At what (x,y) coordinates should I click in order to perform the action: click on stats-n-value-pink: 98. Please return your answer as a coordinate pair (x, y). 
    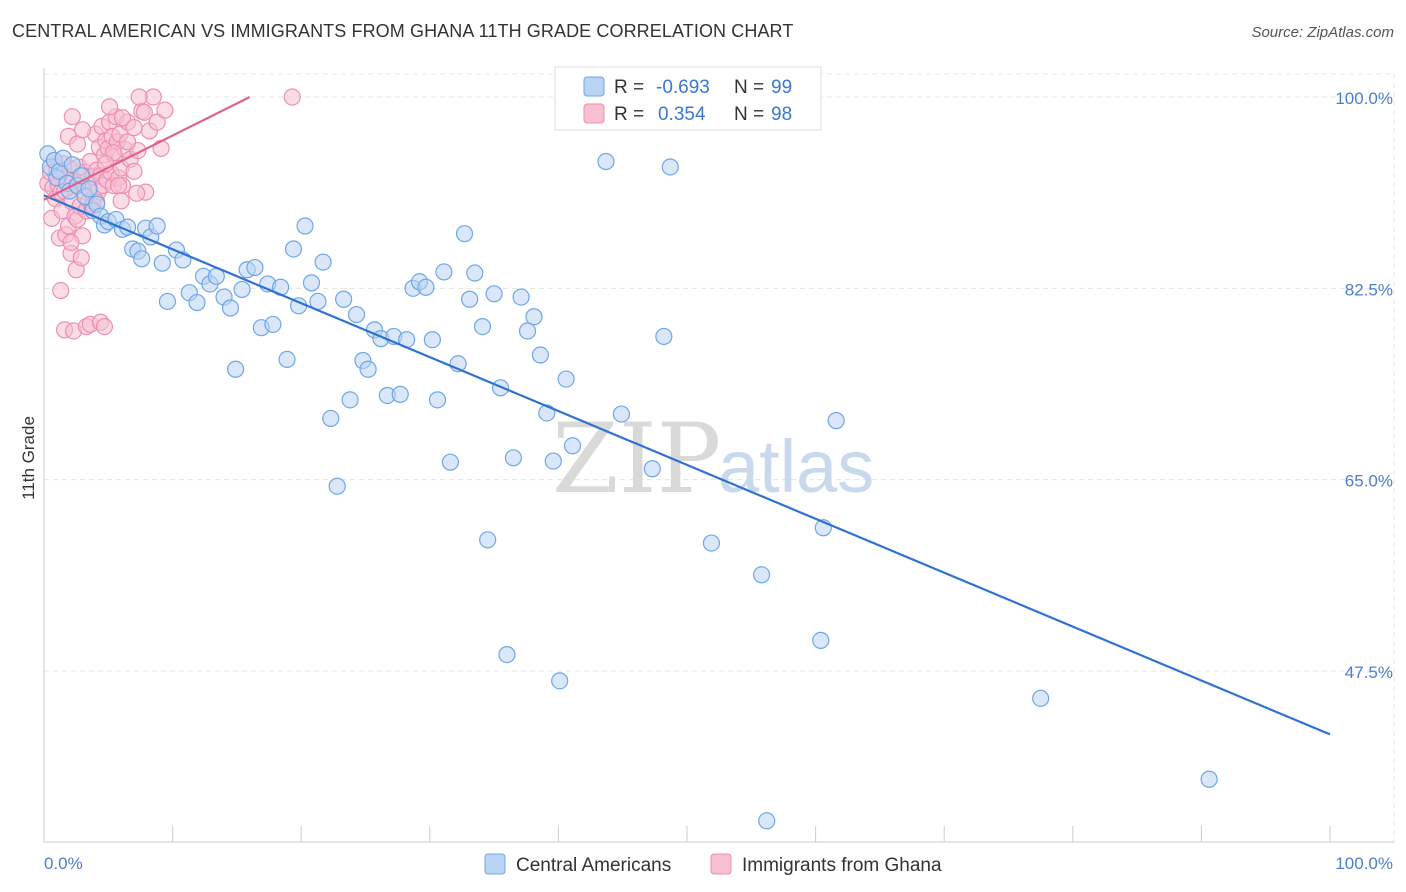
    Looking at the image, I should click on (781, 114).